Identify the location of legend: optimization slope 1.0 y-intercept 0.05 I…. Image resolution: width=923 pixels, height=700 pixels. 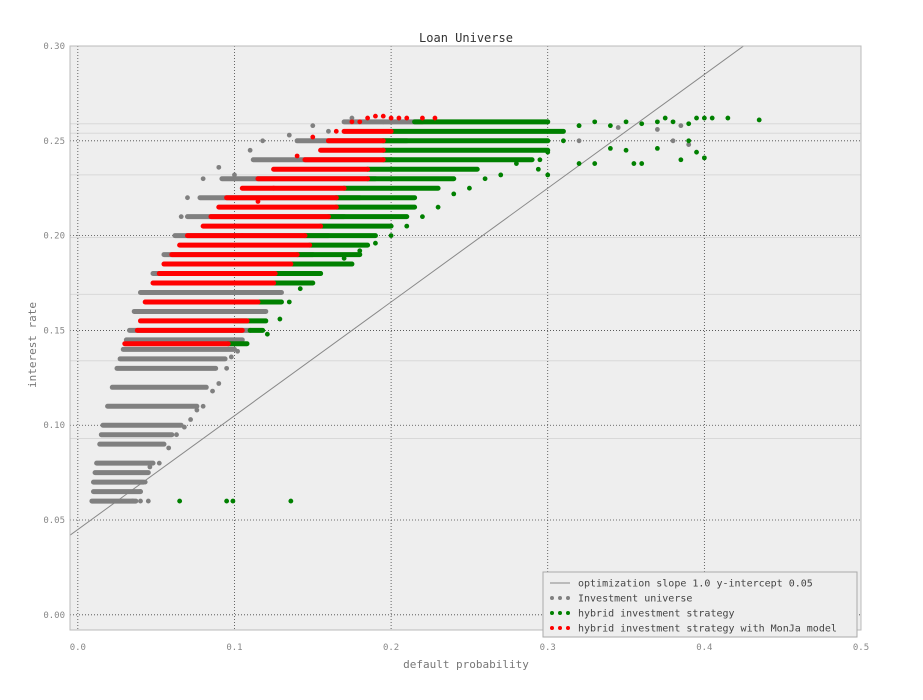
(700, 604).